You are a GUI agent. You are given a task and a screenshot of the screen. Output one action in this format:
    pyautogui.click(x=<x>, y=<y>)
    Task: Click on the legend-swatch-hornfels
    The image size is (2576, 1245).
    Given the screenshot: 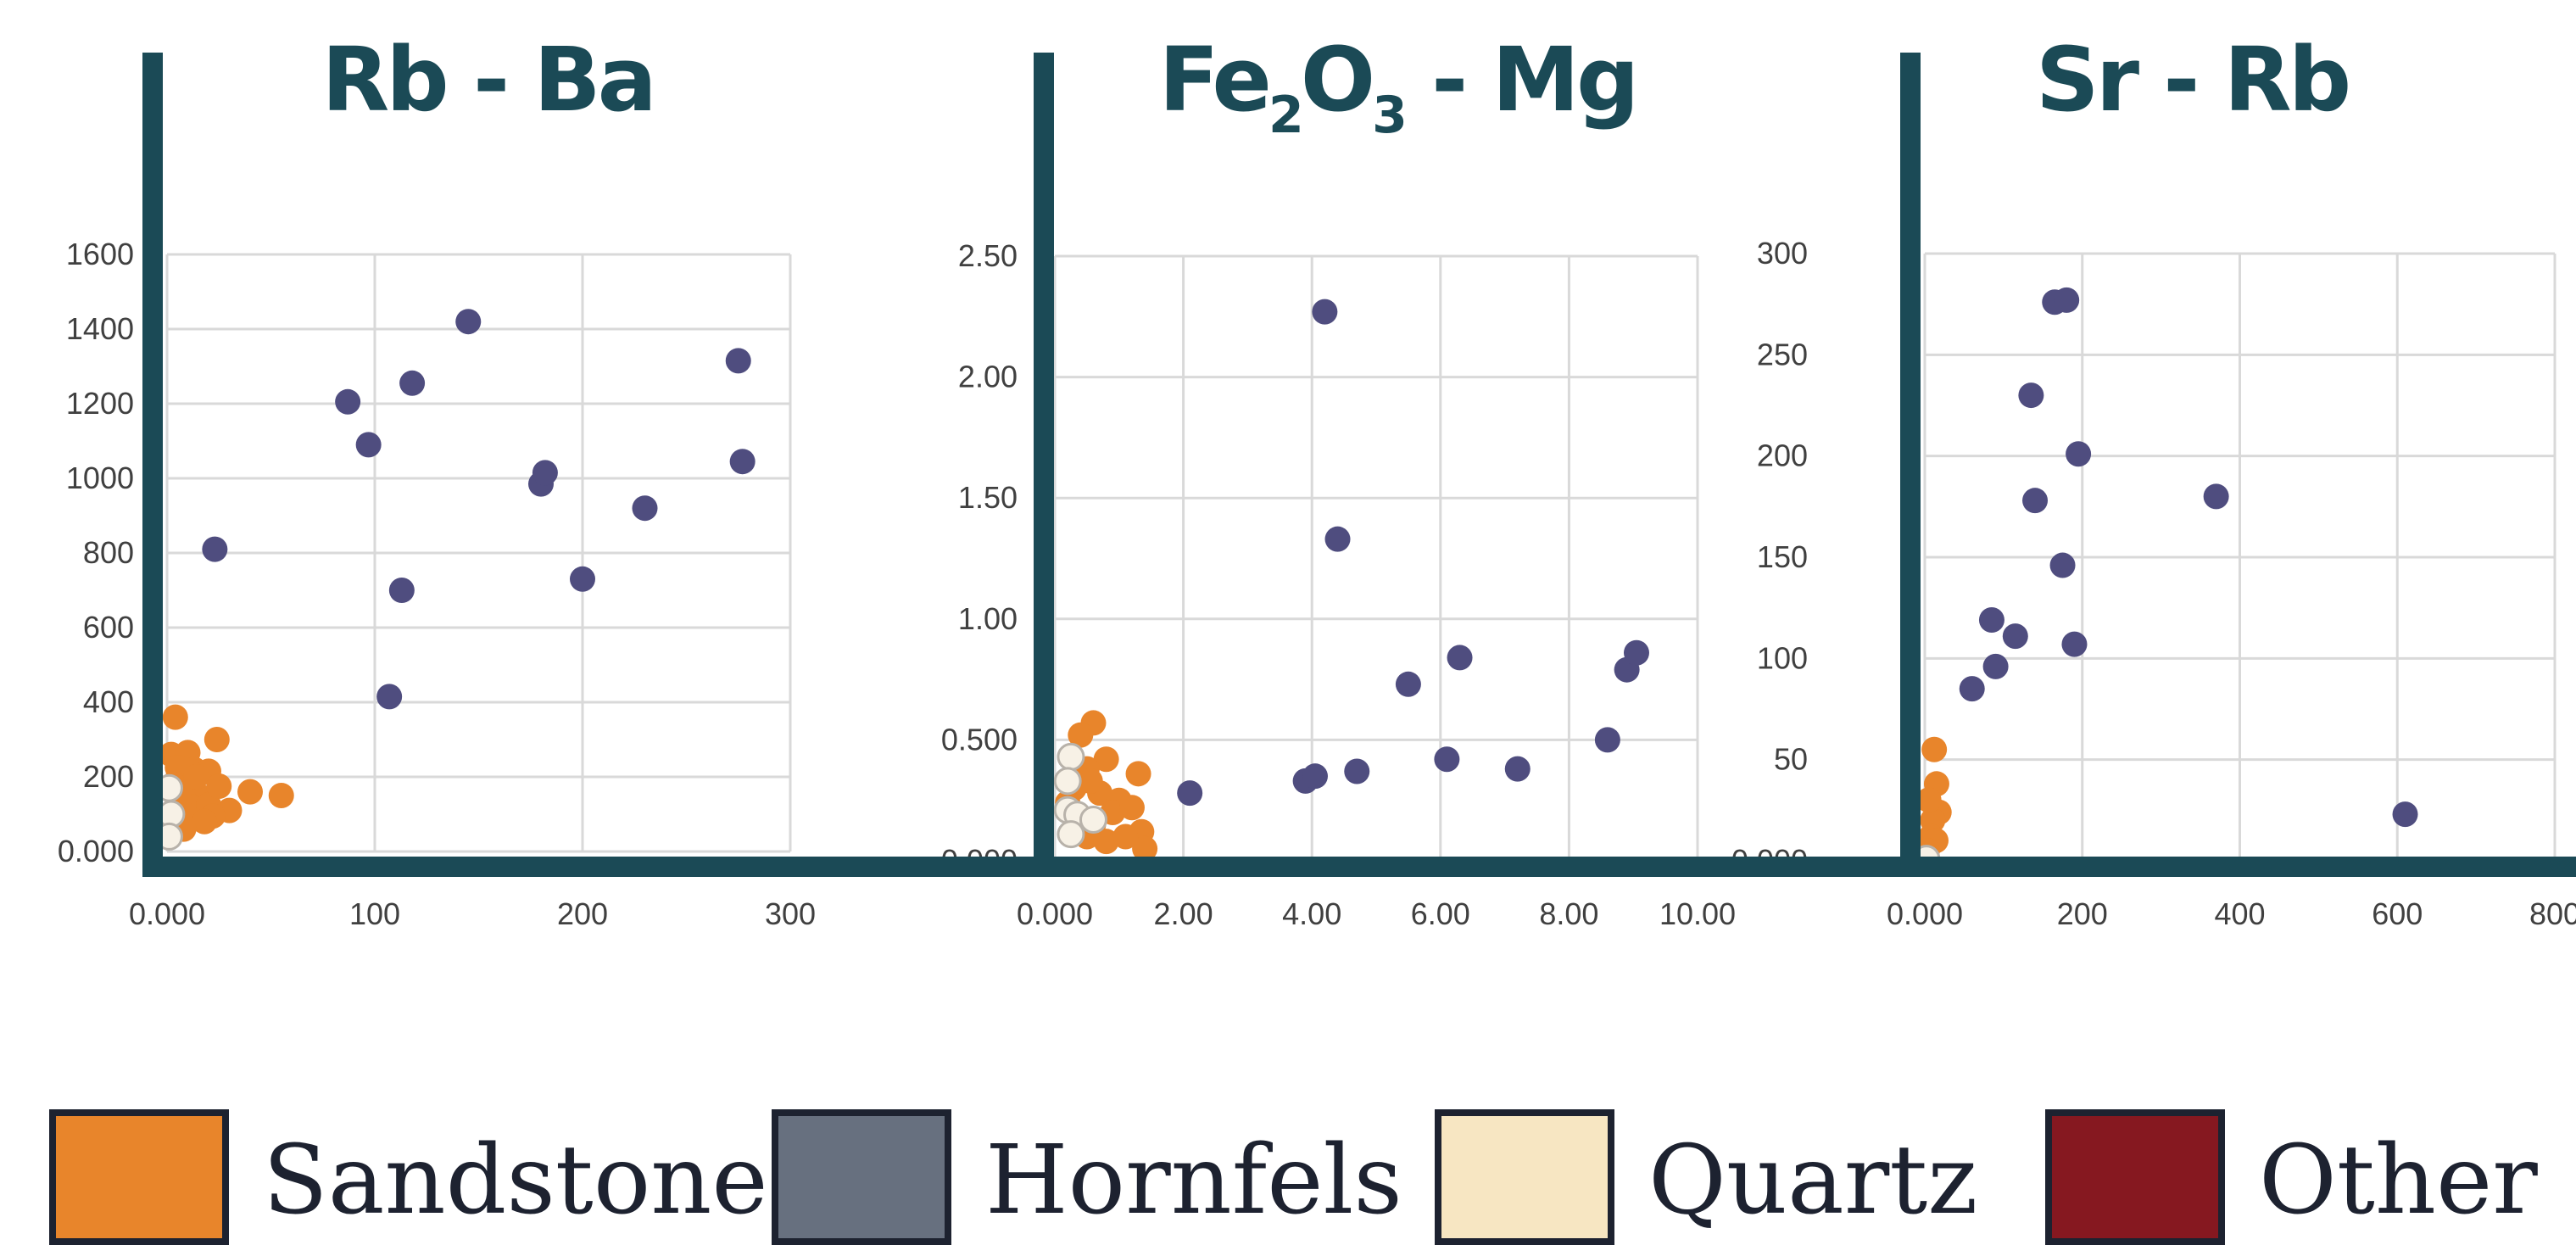 What is the action you would take?
    pyautogui.click(x=861, y=1177)
    